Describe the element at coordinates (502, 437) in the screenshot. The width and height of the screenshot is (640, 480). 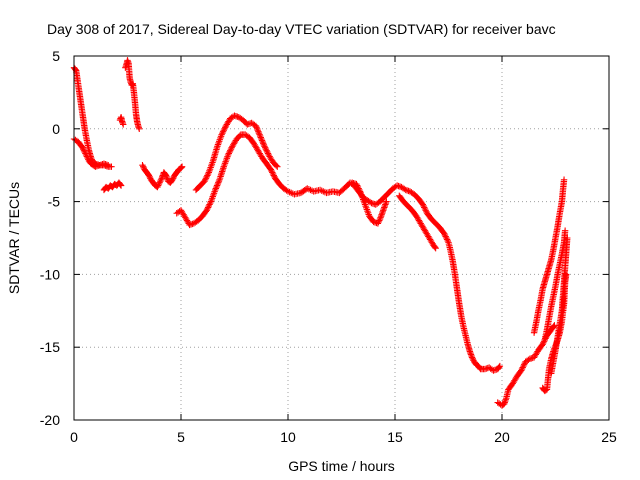
I see `x-tick-label: 20` at that location.